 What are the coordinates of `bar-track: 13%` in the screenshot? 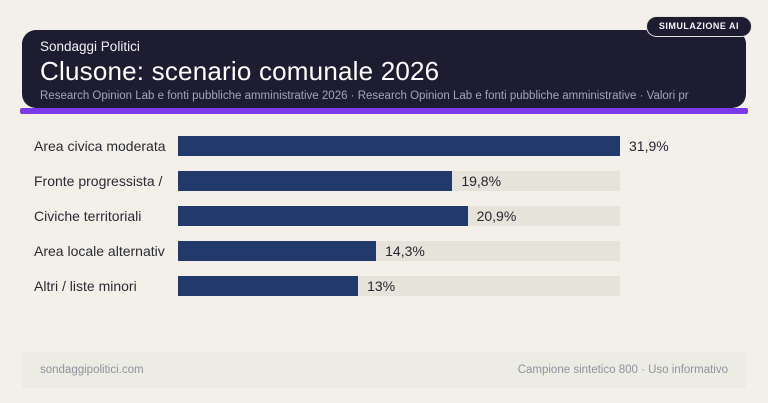 It's located at (399, 286).